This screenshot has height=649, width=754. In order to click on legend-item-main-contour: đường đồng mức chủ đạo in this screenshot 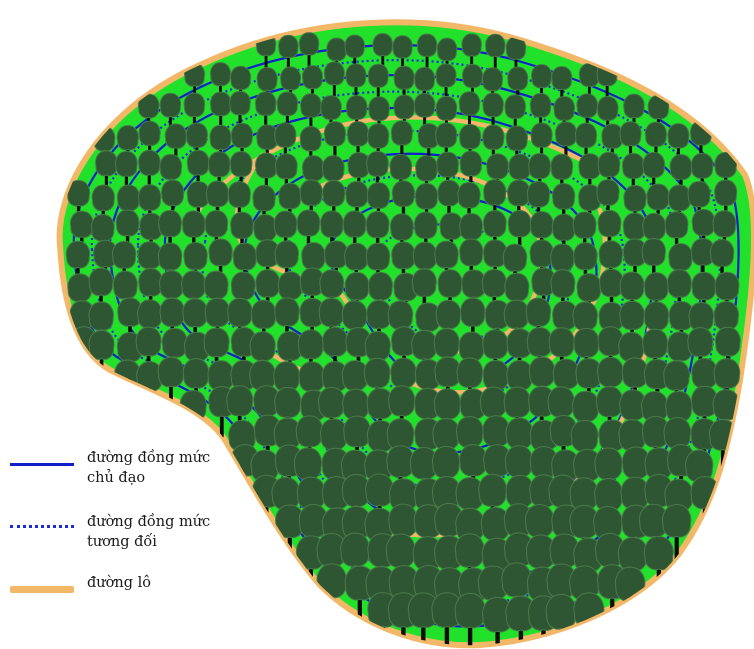, I will do `click(130, 470)`.